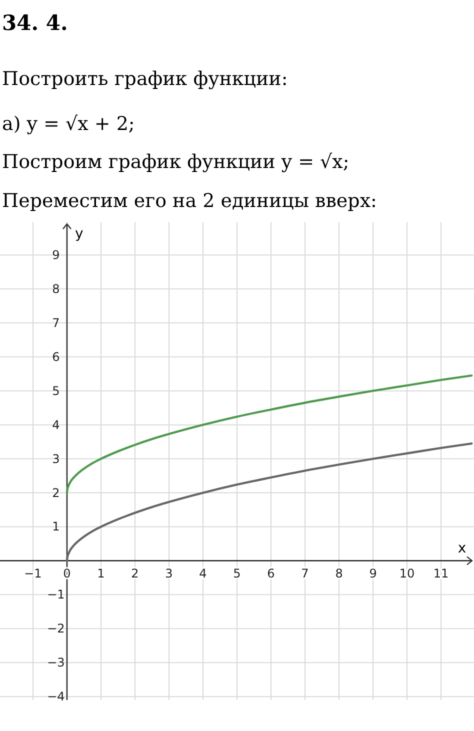 The image size is (474, 731). I want to click on x-tick-label: 7, so click(305, 573).